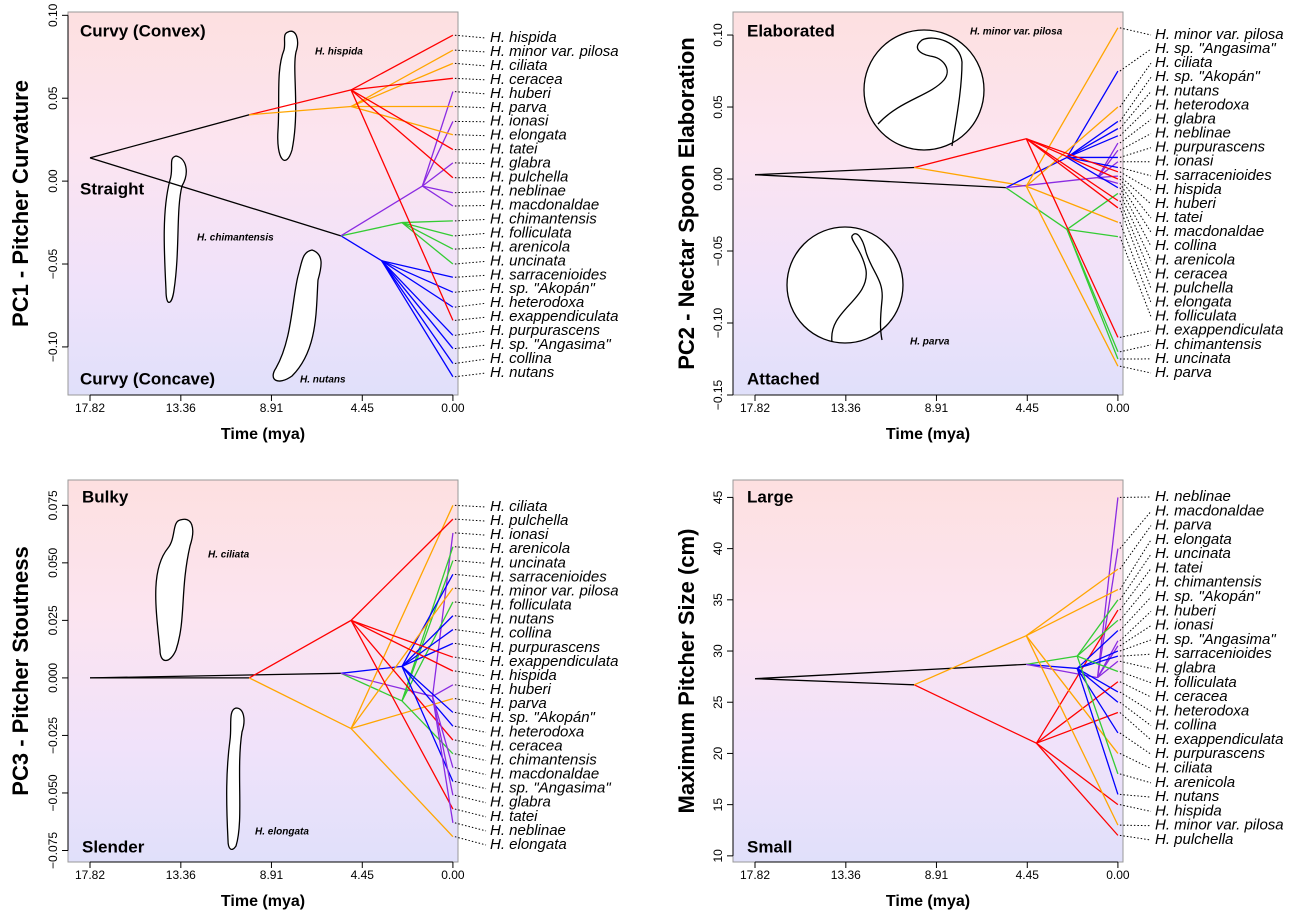  I want to click on x-tick-label: 8.91, so click(937, 408).